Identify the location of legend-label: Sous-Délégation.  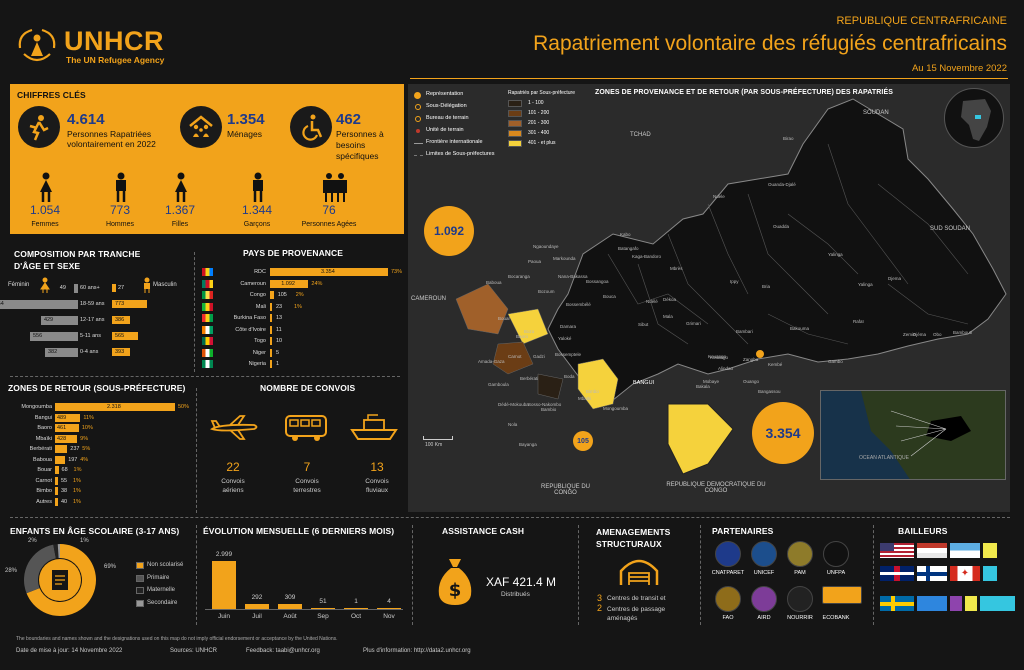
(446, 106).